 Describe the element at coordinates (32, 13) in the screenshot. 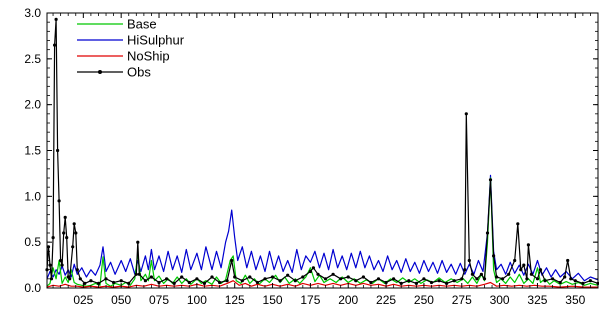

I see `y-tick-label: 3.0` at that location.